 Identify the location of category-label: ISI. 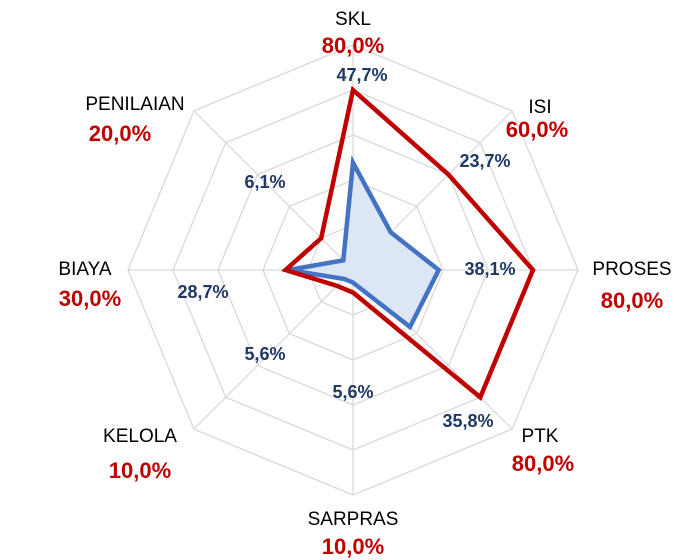
(539, 107).